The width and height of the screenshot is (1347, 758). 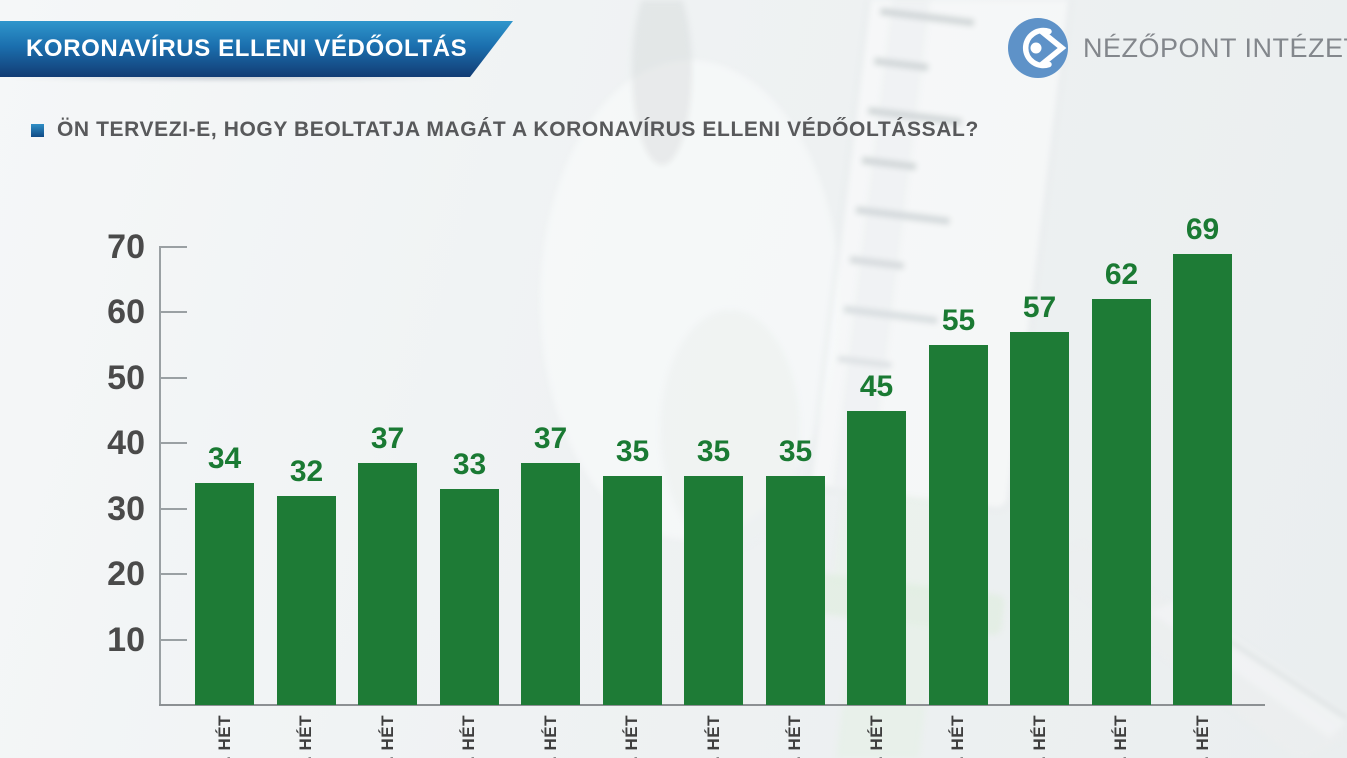 What do you see at coordinates (126, 377) in the screenshot?
I see `y-axis-label: 50` at bounding box center [126, 377].